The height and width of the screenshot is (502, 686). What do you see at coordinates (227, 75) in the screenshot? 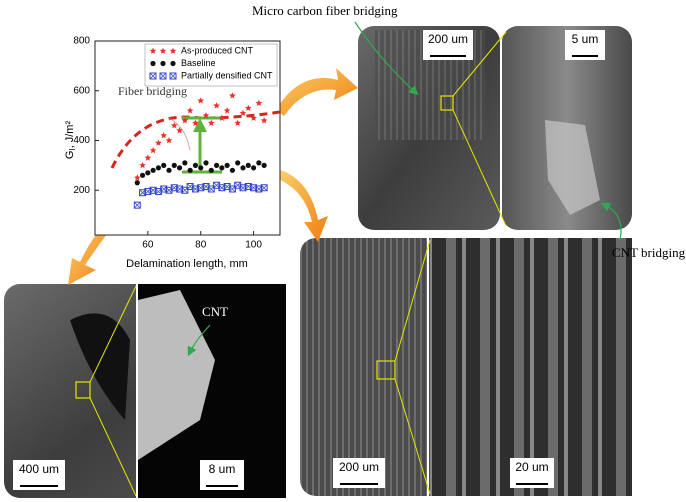
I see `legend-label: Partially densified CNT` at bounding box center [227, 75].